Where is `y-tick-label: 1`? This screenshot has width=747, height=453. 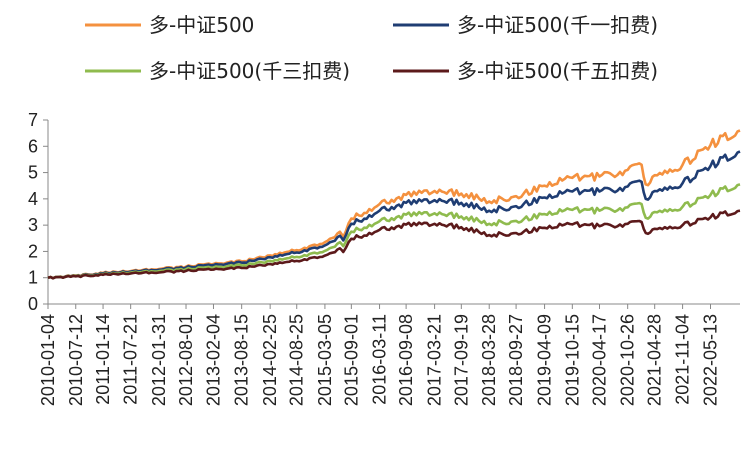
y-tick-label: 1 is located at coordinates (33, 278).